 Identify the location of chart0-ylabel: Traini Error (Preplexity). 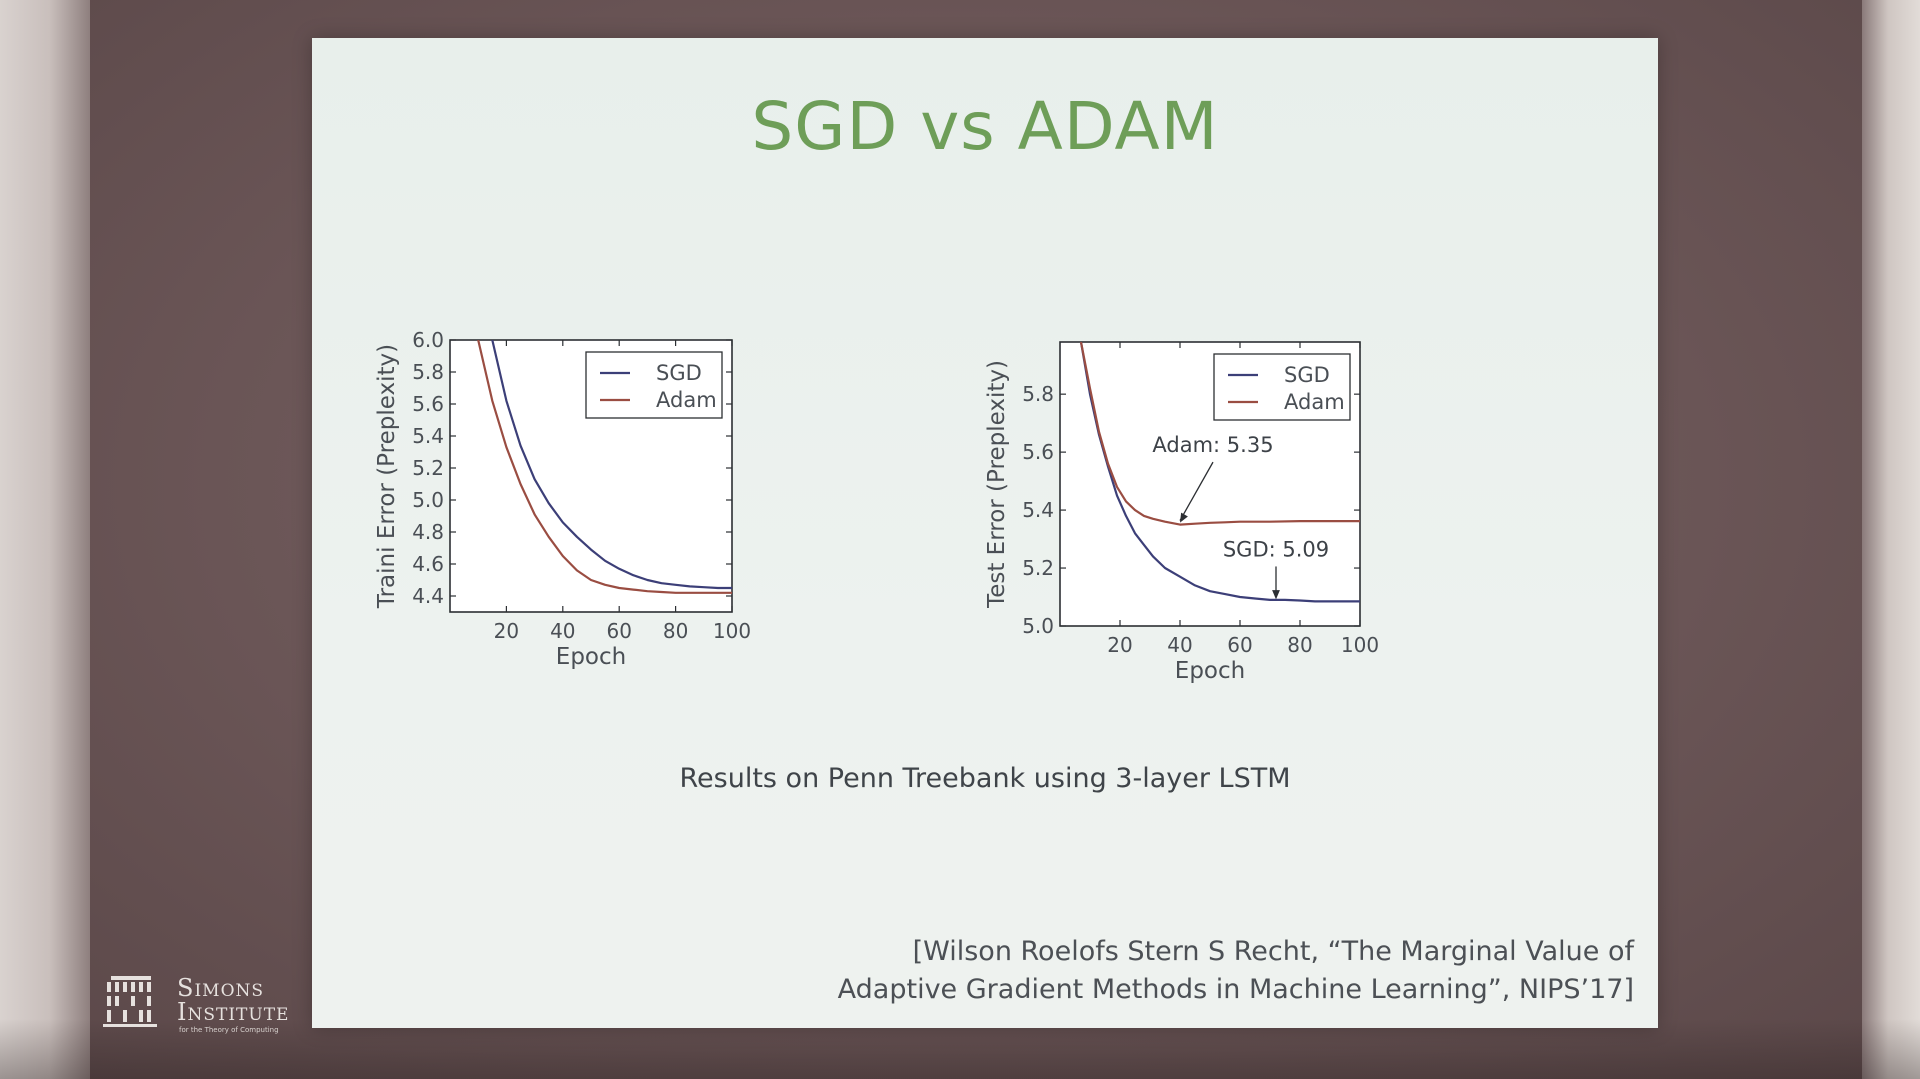
(387, 476).